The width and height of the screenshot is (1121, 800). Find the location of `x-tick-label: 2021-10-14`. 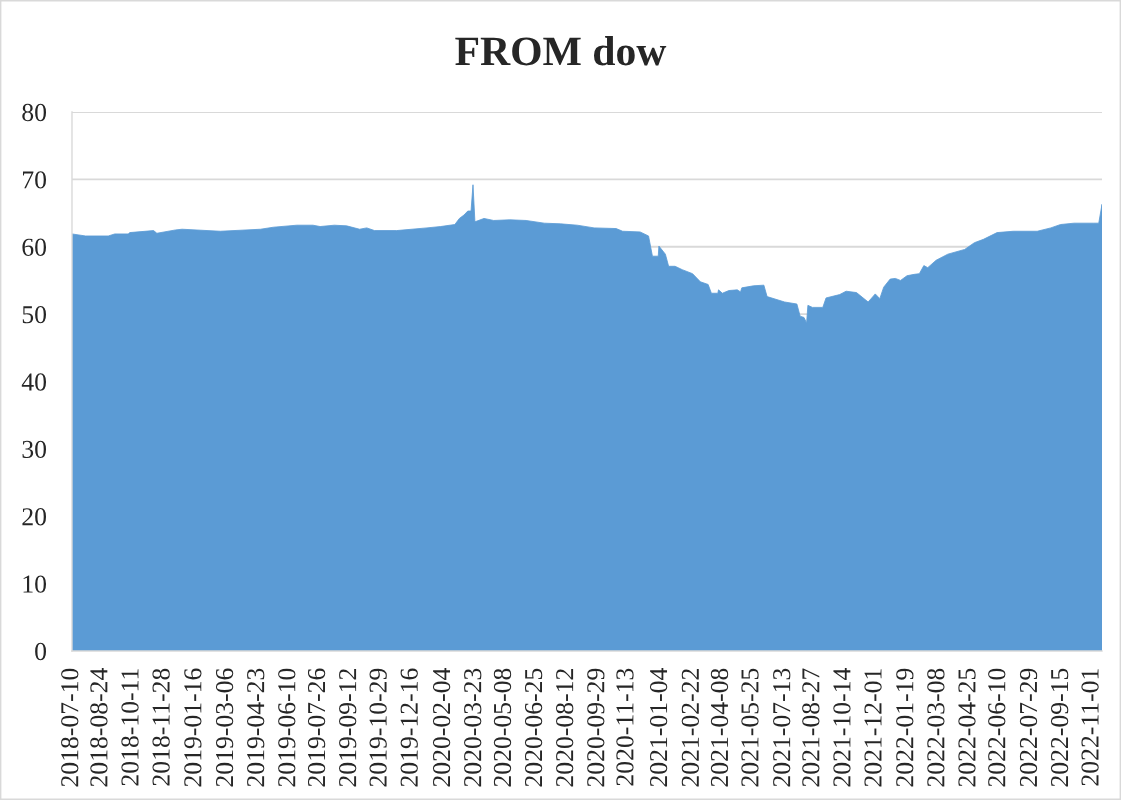

x-tick-label: 2021-10-14 is located at coordinates (842, 727).